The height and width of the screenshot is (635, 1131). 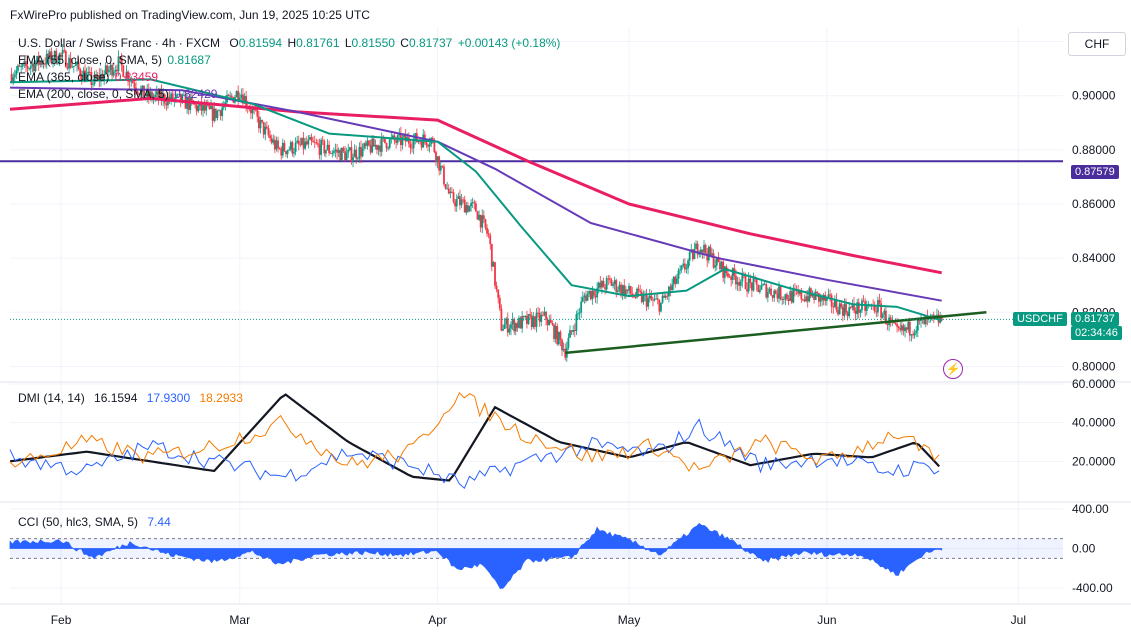 What do you see at coordinates (95, 522) in the screenshot?
I see `cci-legend: CCI (50, hlc3, SMA, 5) 7.44` at bounding box center [95, 522].